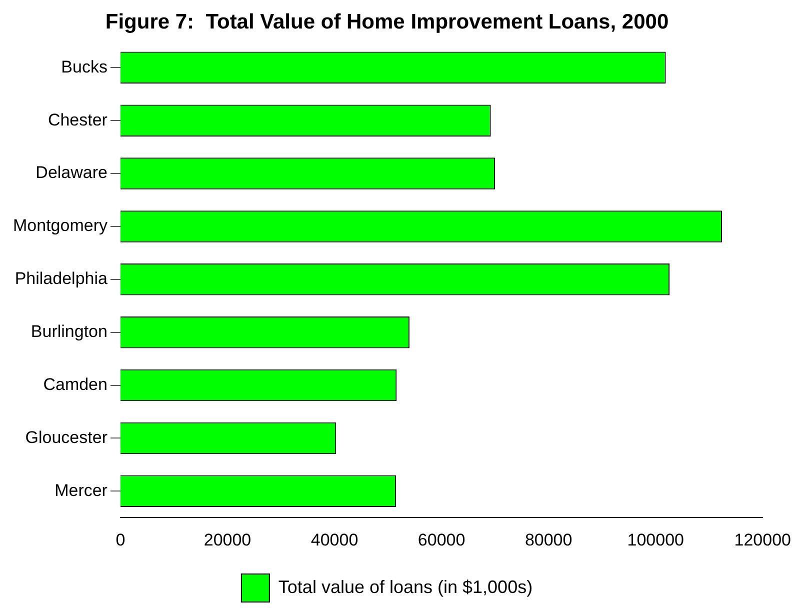 The height and width of the screenshot is (612, 794). I want to click on chart-title: Figure 7: Total Value of Home Improvement Loans, 2000, so click(387, 22).